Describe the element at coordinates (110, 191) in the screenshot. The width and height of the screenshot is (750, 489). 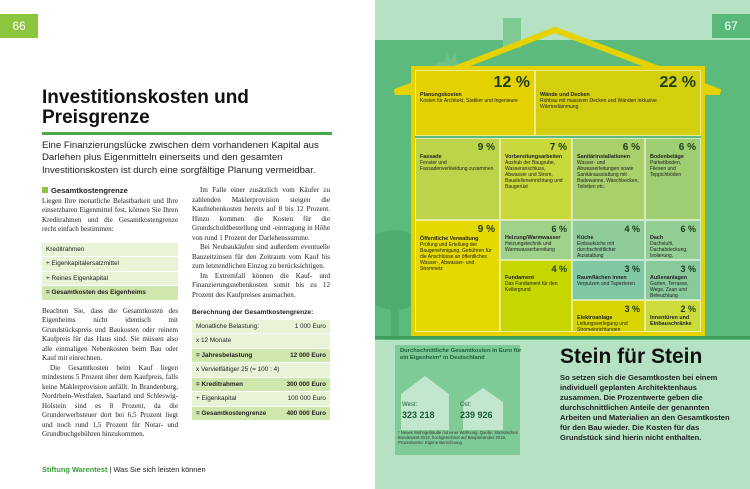
I see `sidebar-heading: Gesamtkostengrenze` at that location.